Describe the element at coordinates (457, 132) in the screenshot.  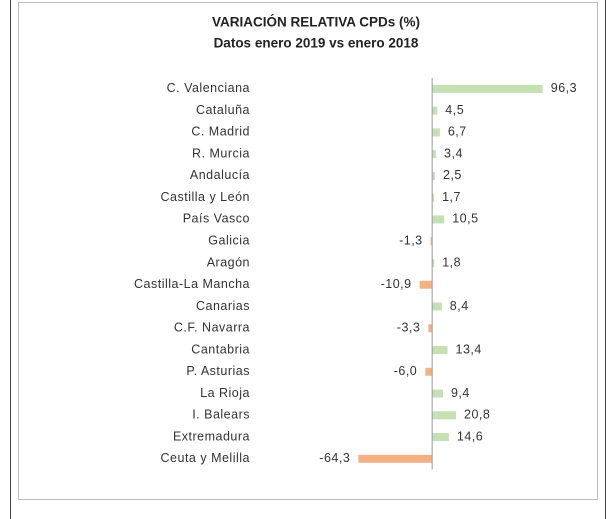
I see `data-label: 6,7` at that location.